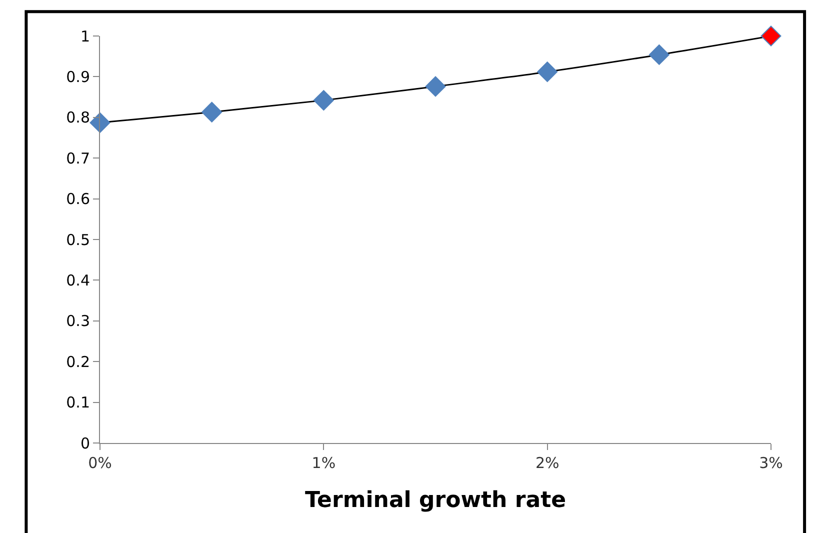  What do you see at coordinates (85, 36) in the screenshot?
I see `y-tick-label: 1` at bounding box center [85, 36].